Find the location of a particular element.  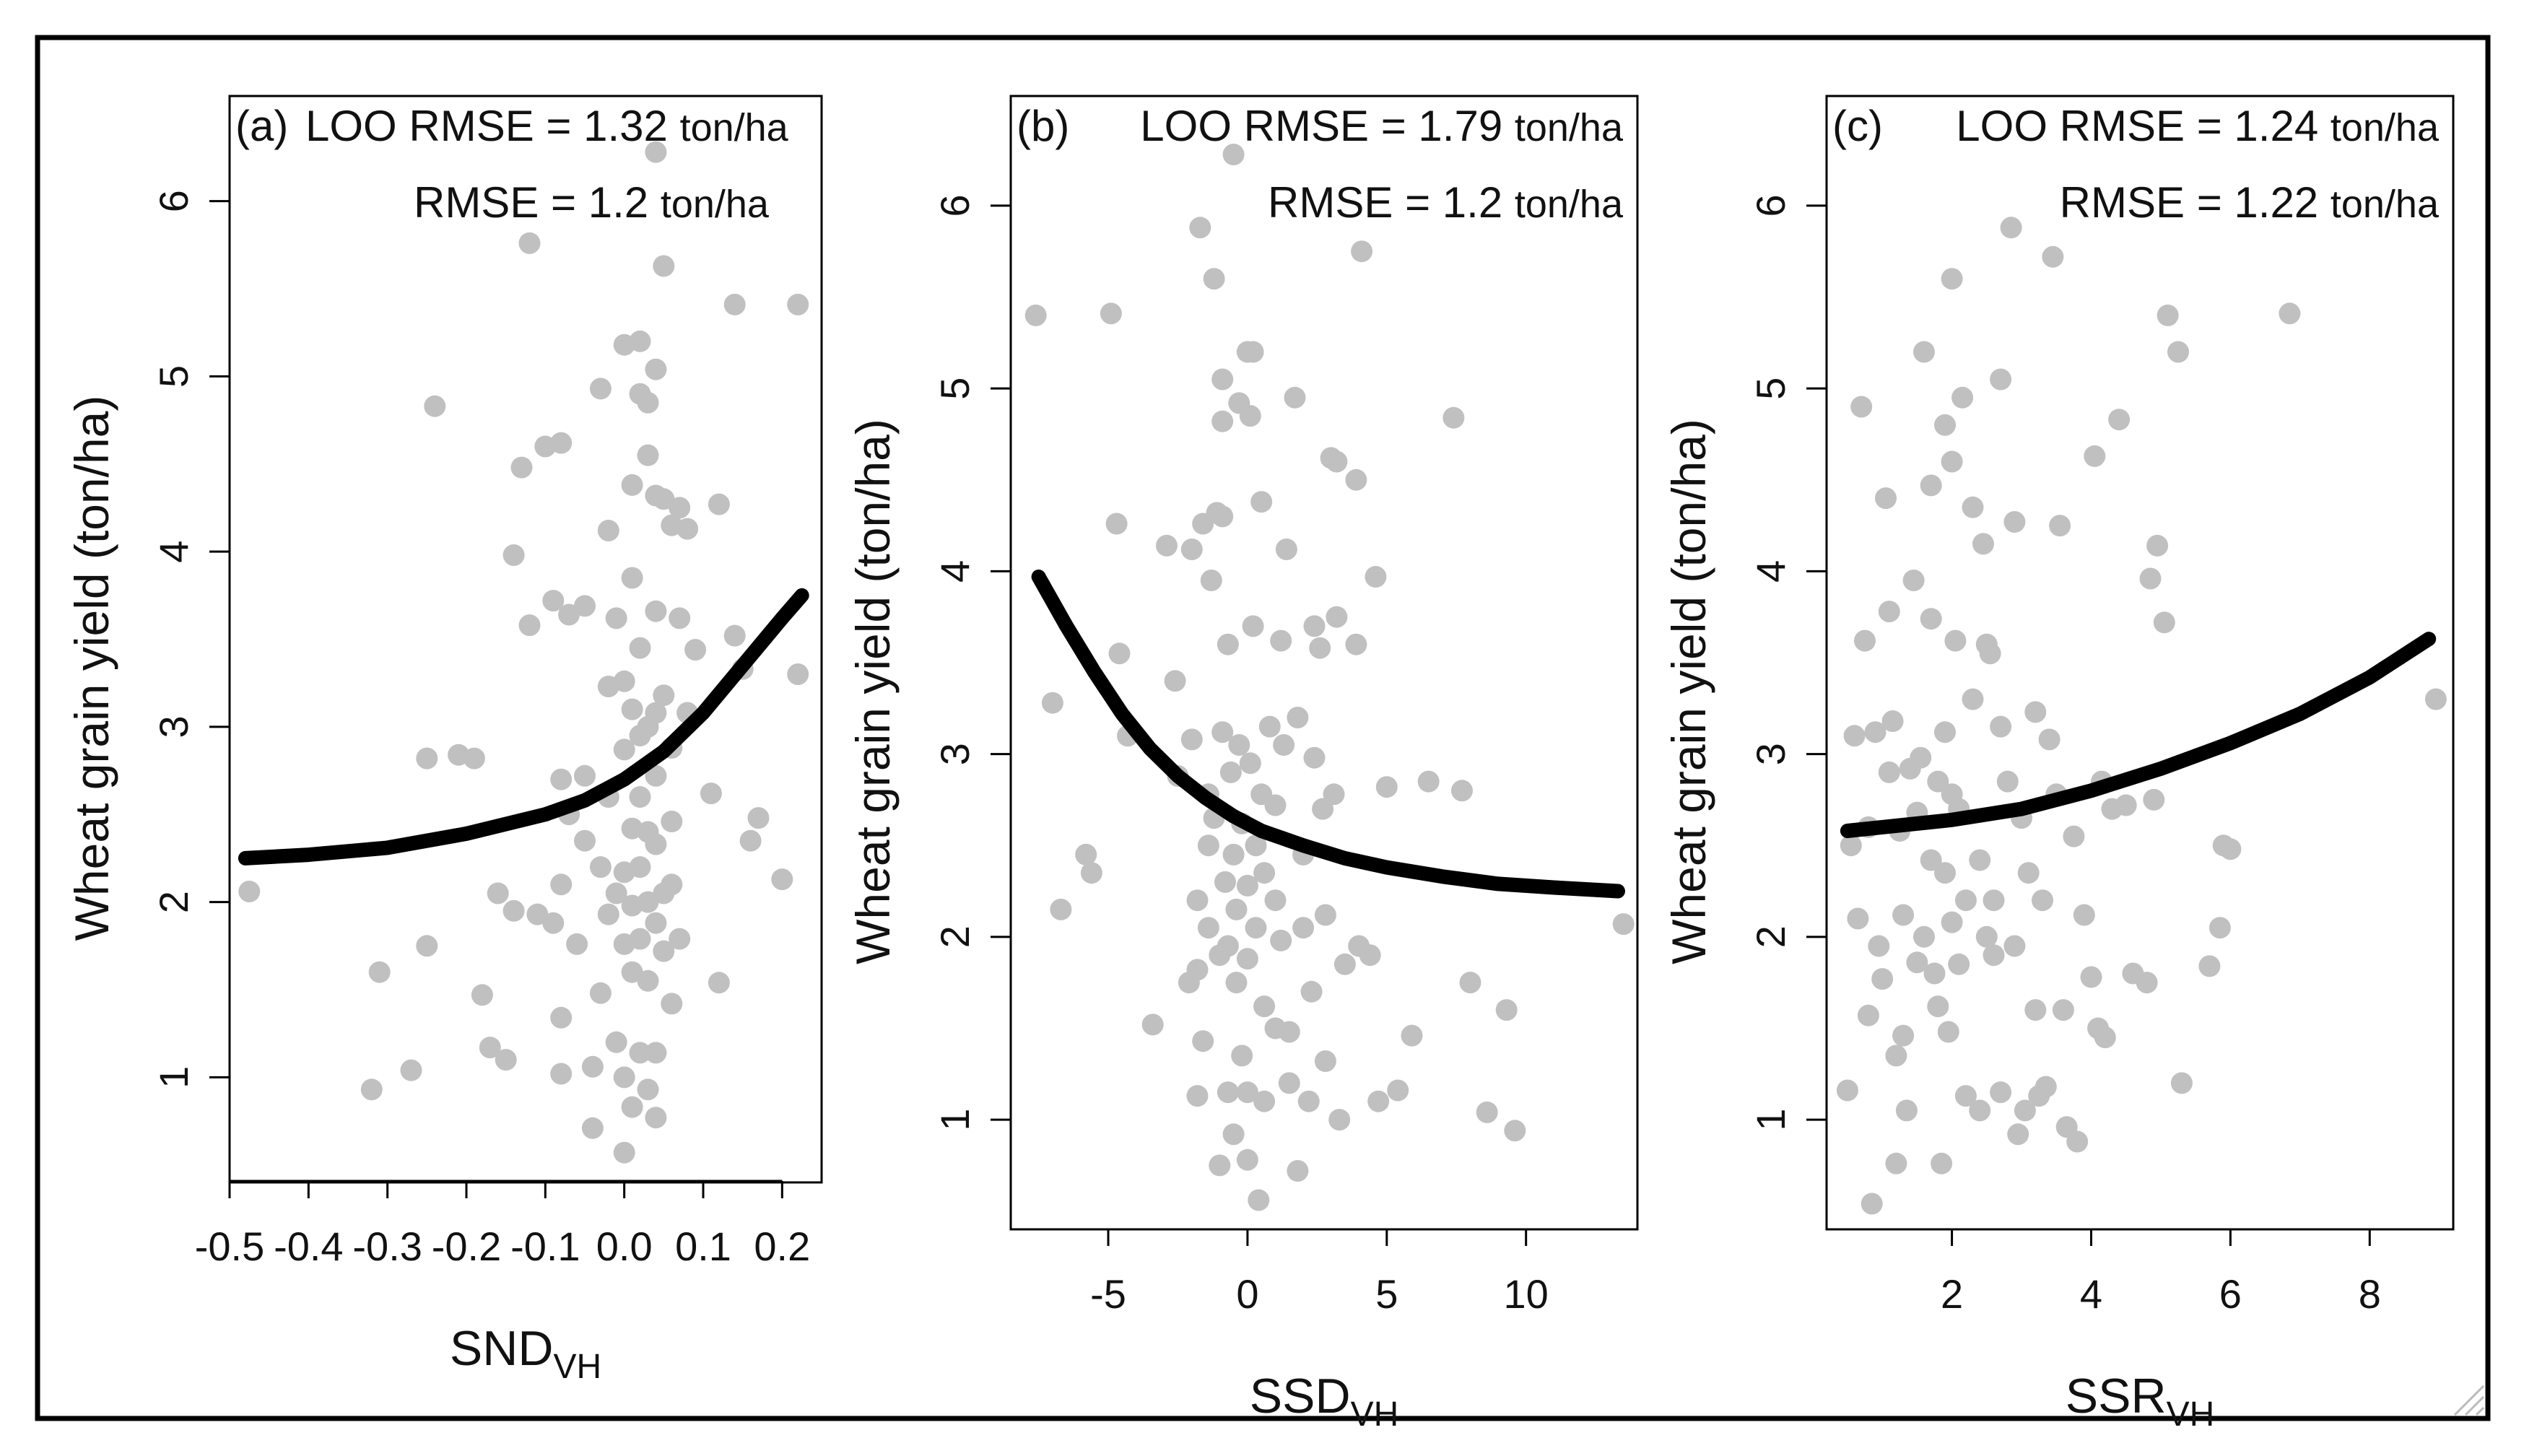

panel-label: (a) is located at coordinates (261, 126).